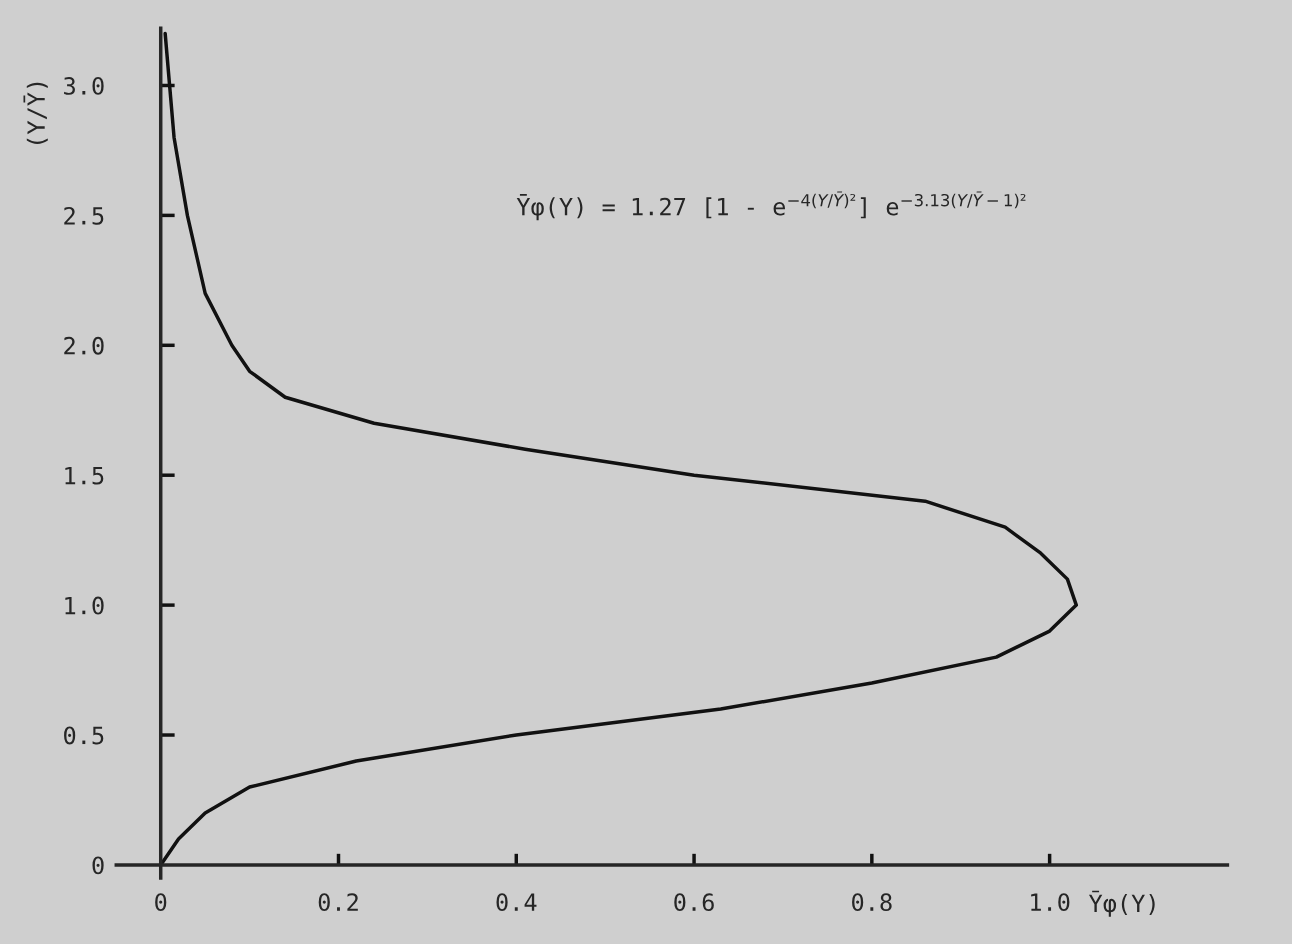 This screenshot has width=1292, height=944. I want to click on annotation: Ȳφ(Y) = 1.27 [1 - e$^{−4(Y/Ȳ)²}$] e$^{−3.13(Y/Ȳ−1)²}$, so click(771, 206).